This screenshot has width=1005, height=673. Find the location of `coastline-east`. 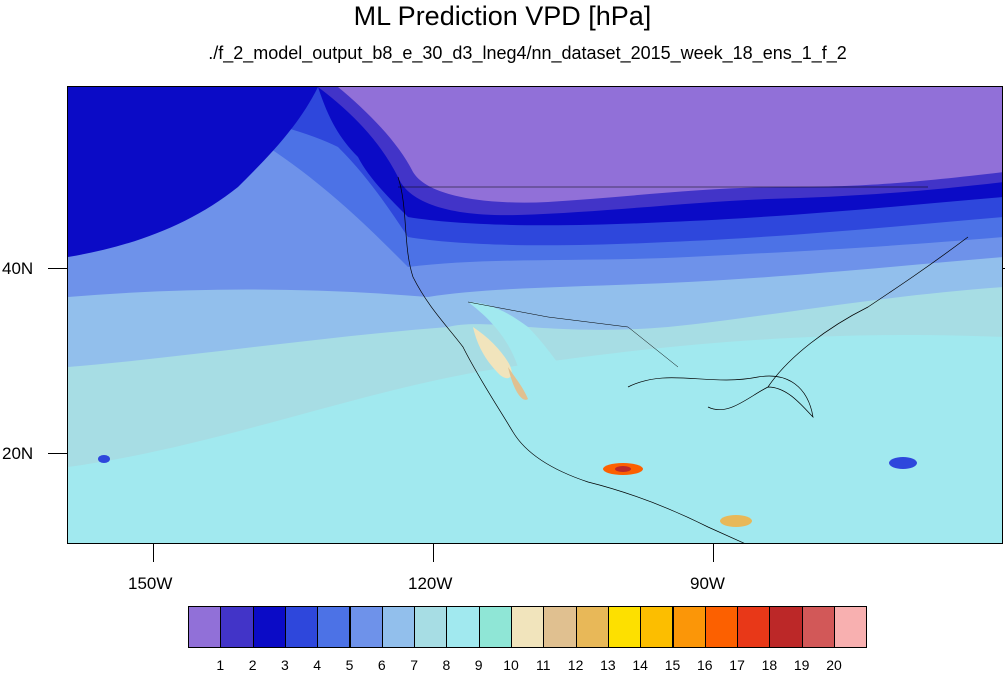

coastline-east is located at coordinates (868, 312).